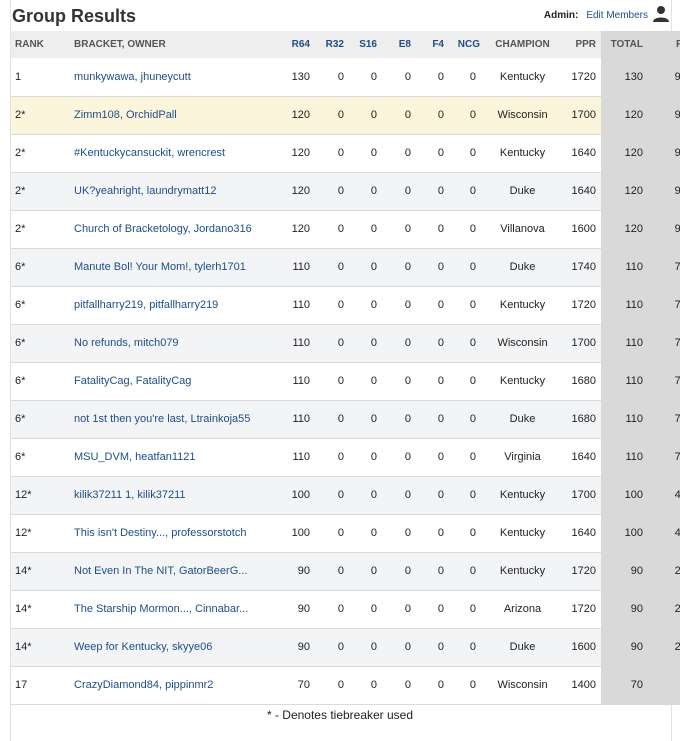 The height and width of the screenshot is (741, 680). I want to click on rank-cell: 14*, so click(39, 647).